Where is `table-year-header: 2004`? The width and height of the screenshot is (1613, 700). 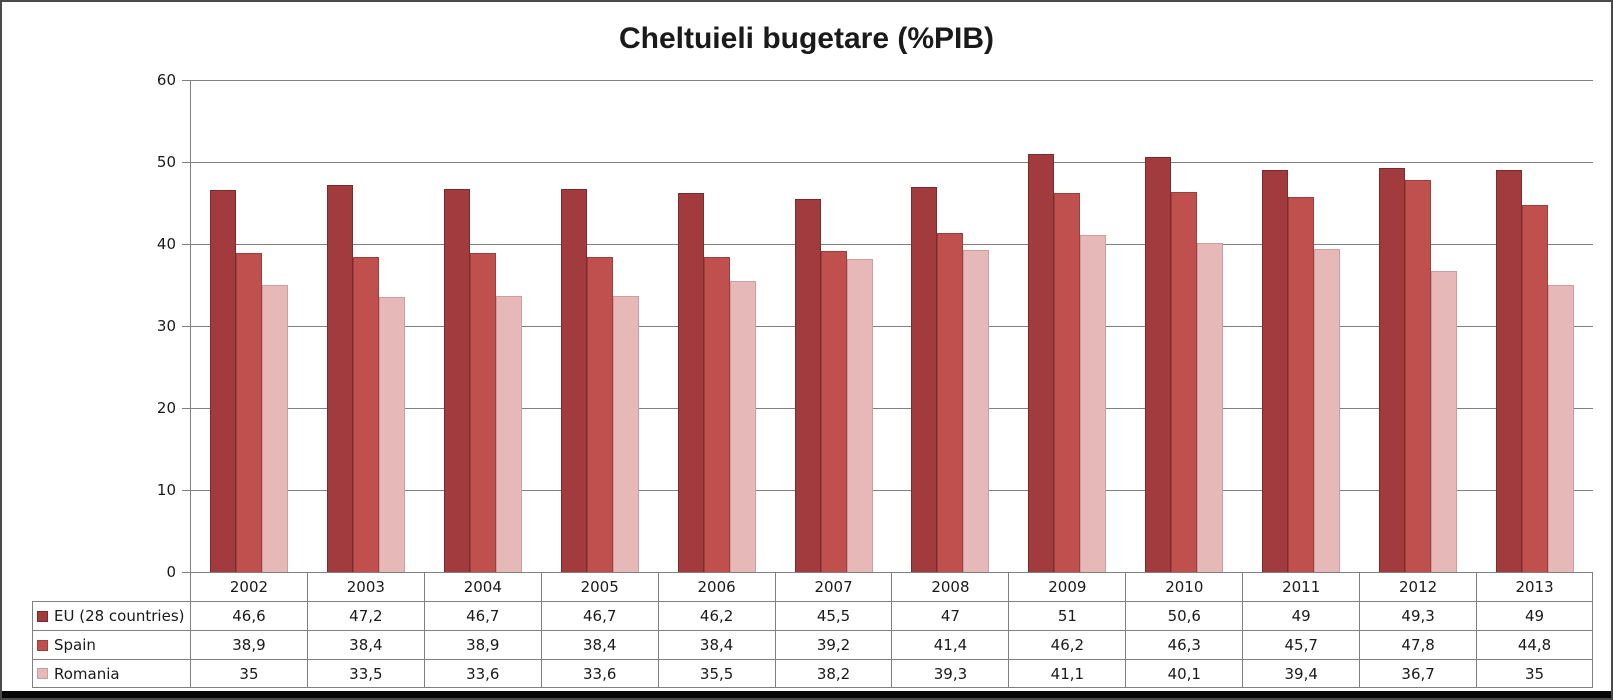
table-year-header: 2004 is located at coordinates (482, 586).